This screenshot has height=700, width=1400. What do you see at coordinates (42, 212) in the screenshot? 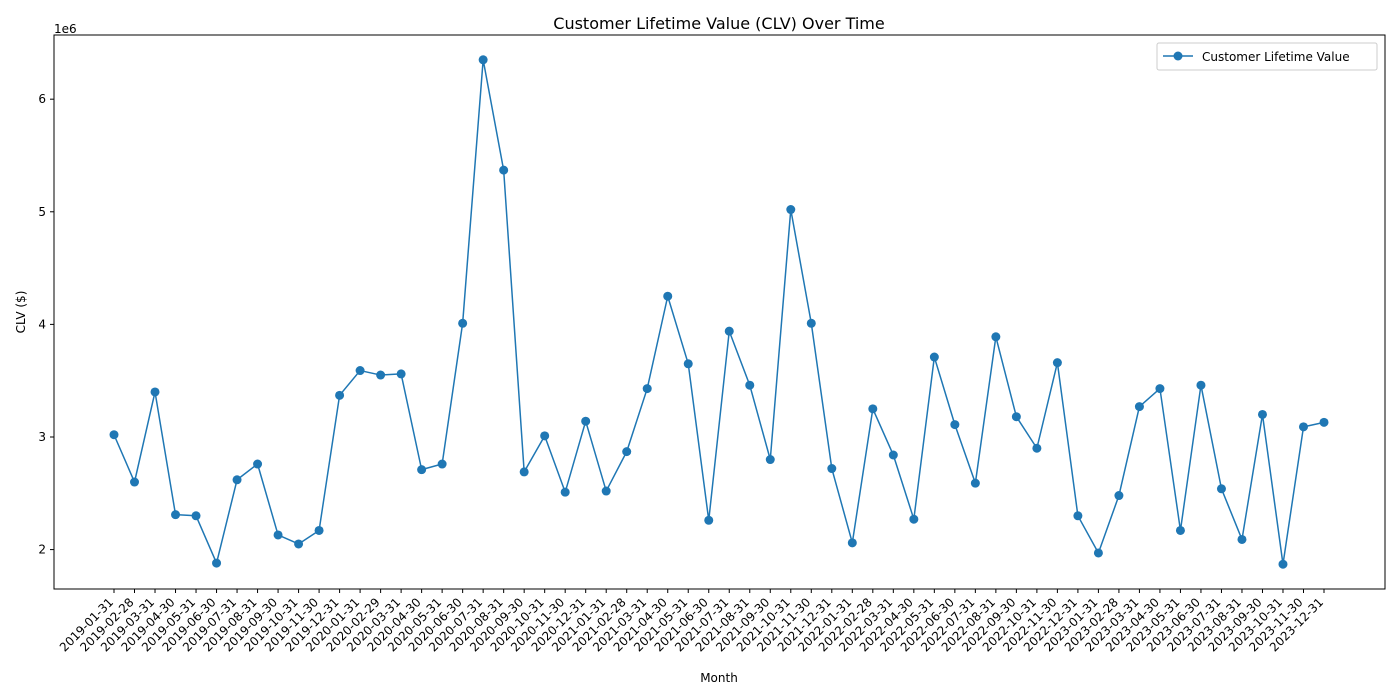
I see `y-tick-label: 5` at bounding box center [42, 212].